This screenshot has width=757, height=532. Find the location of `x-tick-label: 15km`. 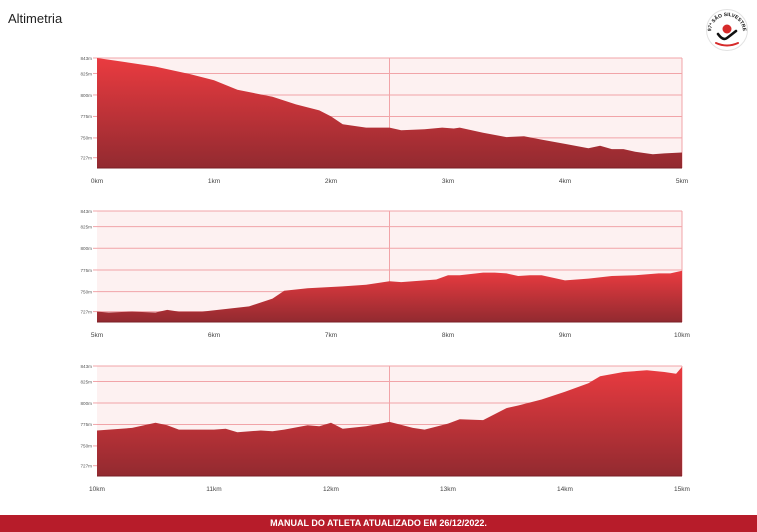

x-tick-label: 15km is located at coordinates (682, 489).